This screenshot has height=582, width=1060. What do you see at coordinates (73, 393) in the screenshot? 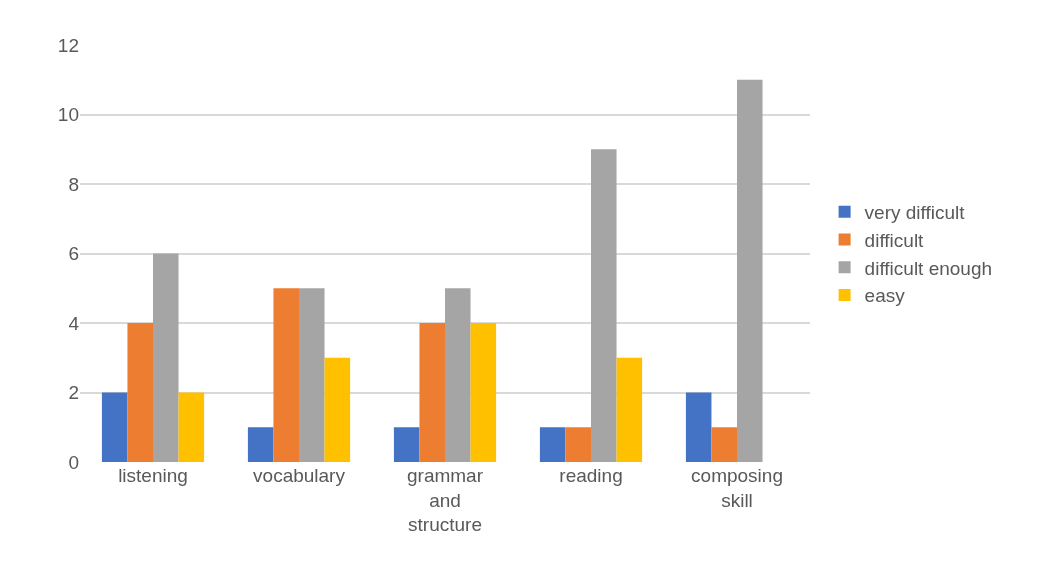
I see `y-tick-label: 2` at bounding box center [73, 393].